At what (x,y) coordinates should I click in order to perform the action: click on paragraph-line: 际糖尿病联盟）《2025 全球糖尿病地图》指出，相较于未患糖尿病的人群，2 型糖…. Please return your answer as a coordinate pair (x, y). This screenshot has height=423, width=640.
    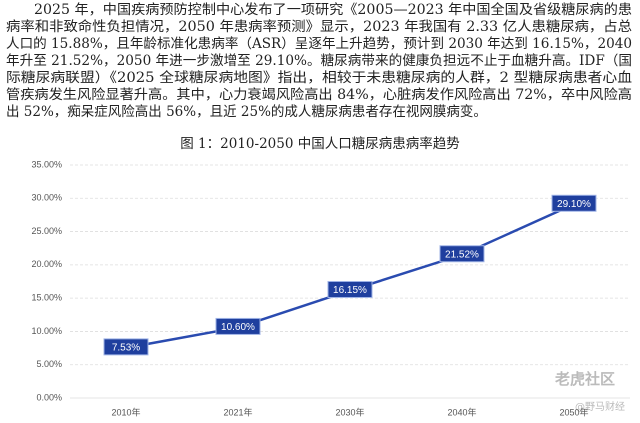
    Looking at the image, I should click on (319, 77).